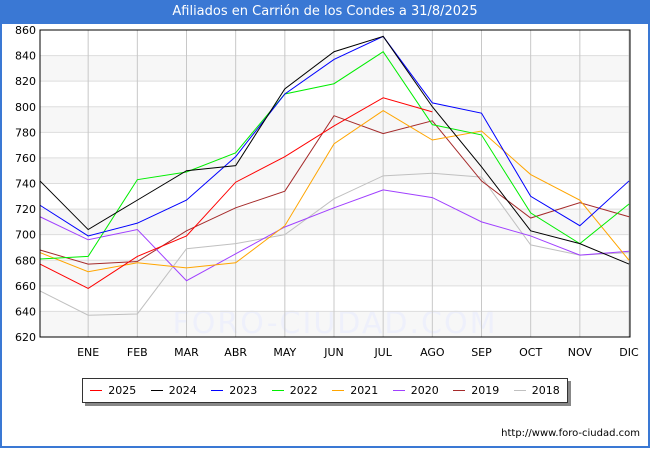  Describe the element at coordinates (25, 30) in the screenshot. I see `y-tick-label: 860` at that location.